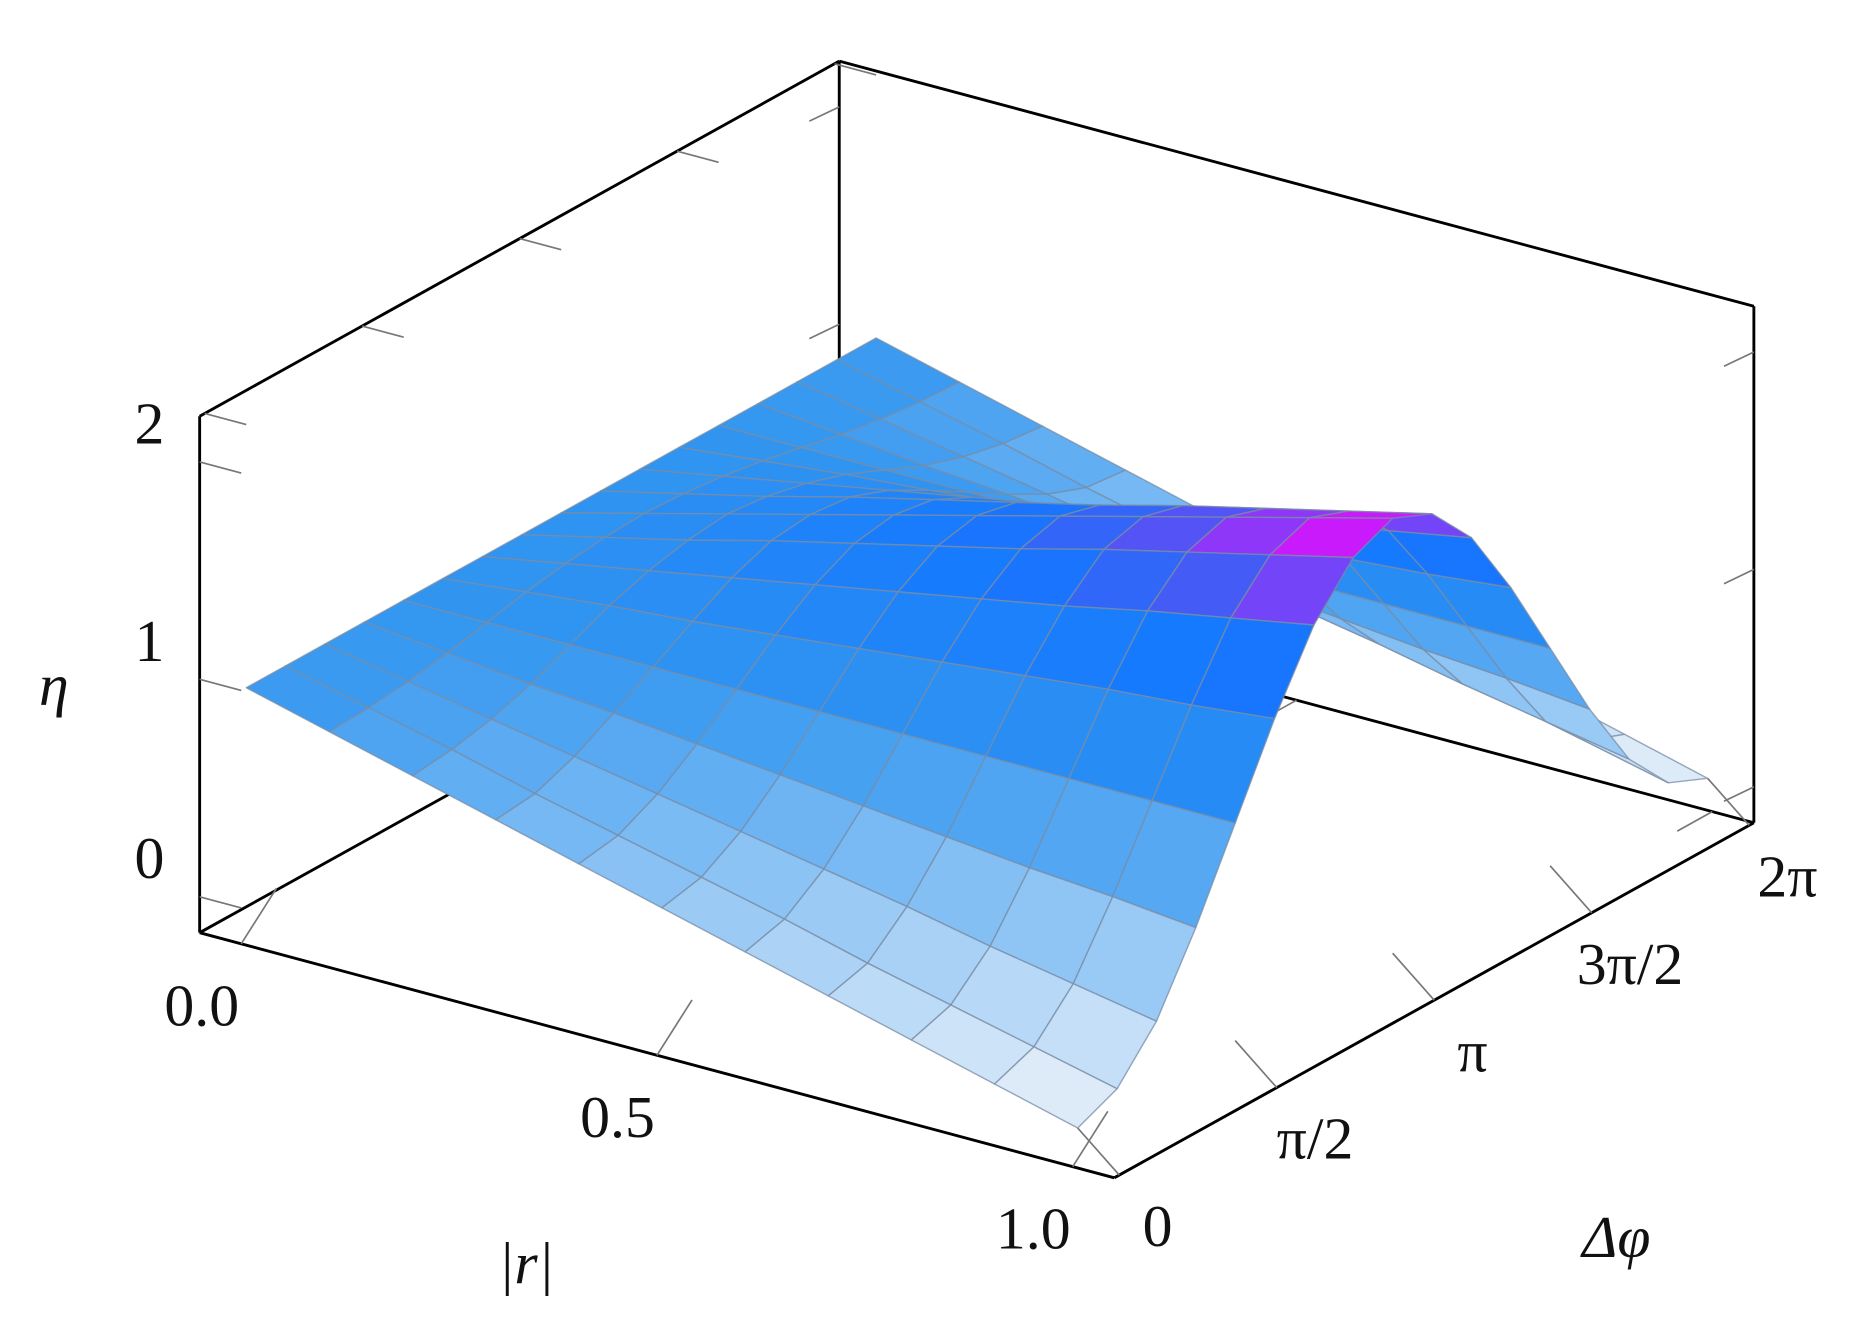  What do you see at coordinates (1472, 1051) in the screenshot?
I see `y-tick-label: π` at bounding box center [1472, 1051].